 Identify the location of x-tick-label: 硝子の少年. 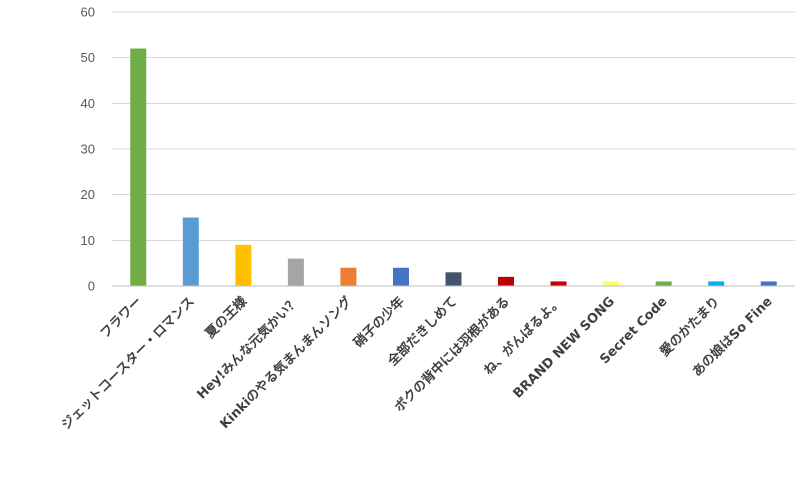
(379, 322).